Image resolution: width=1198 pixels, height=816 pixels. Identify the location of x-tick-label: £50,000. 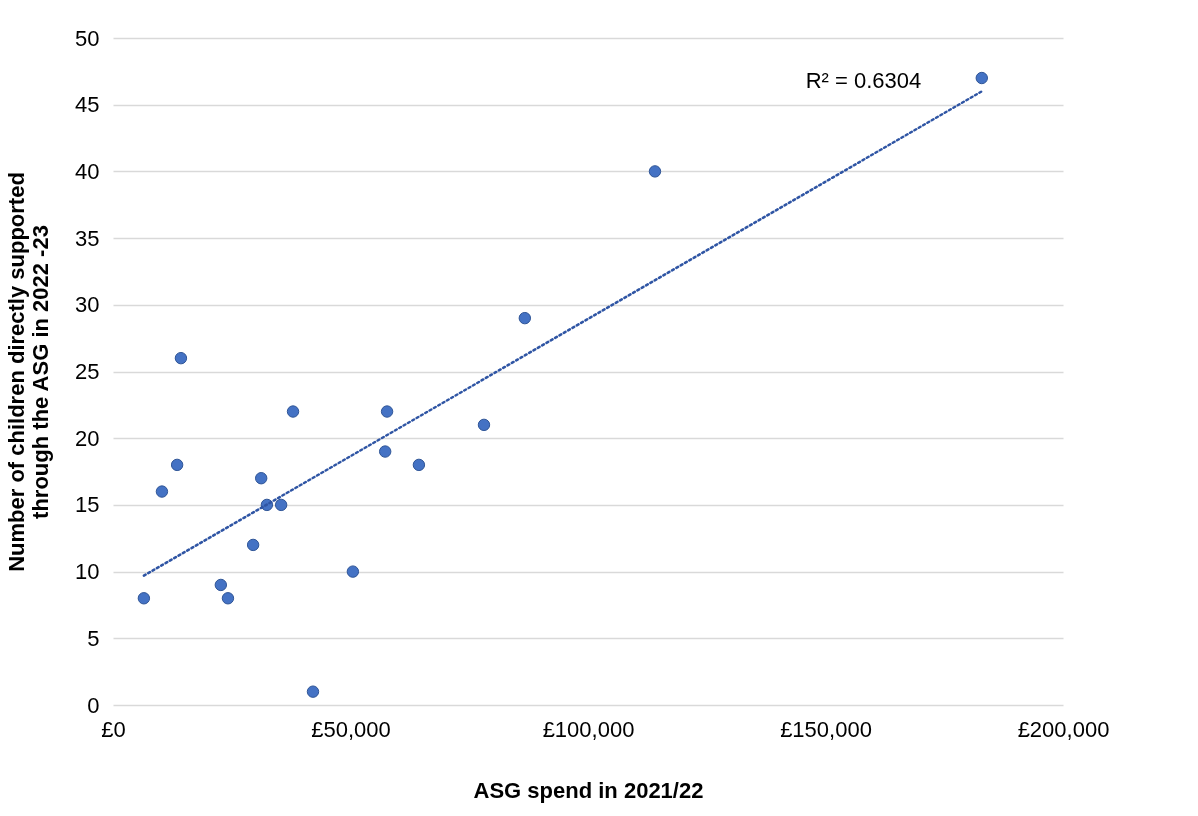
(351, 729).